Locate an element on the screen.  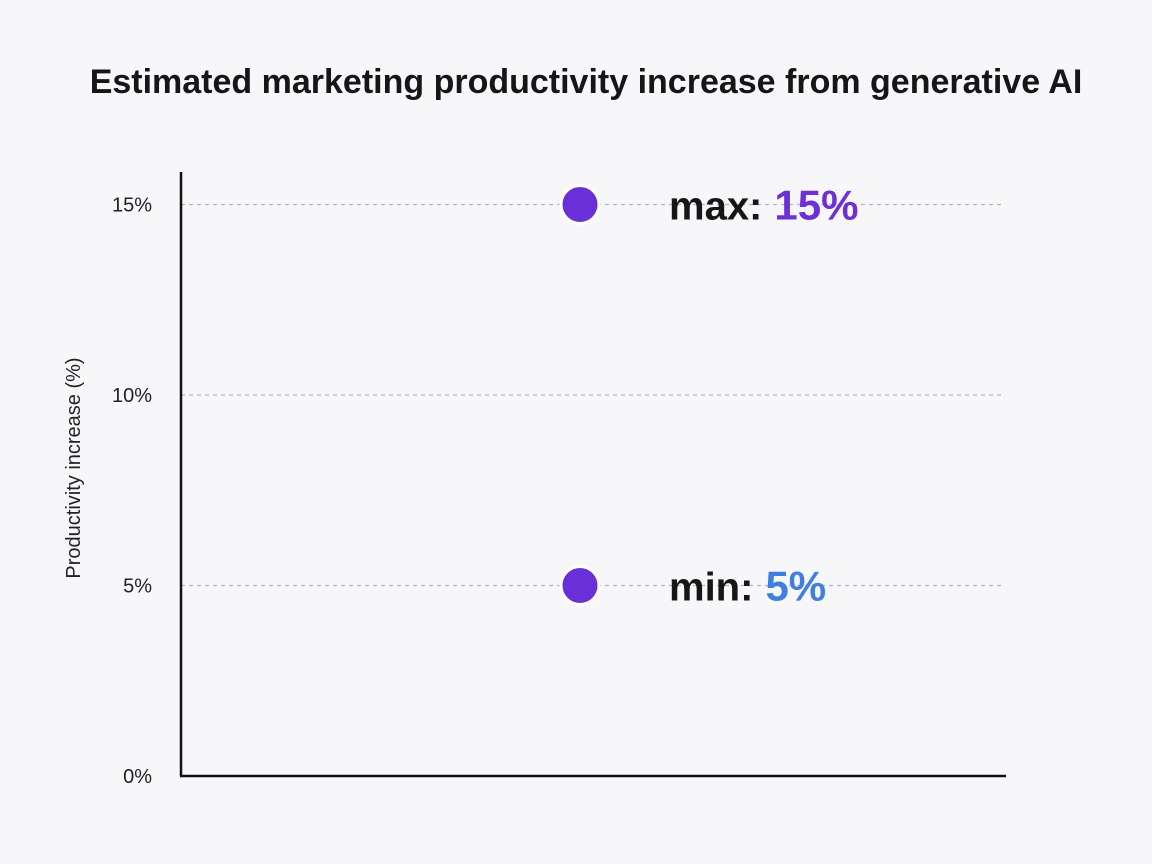
min-marker is located at coordinates (580, 585).